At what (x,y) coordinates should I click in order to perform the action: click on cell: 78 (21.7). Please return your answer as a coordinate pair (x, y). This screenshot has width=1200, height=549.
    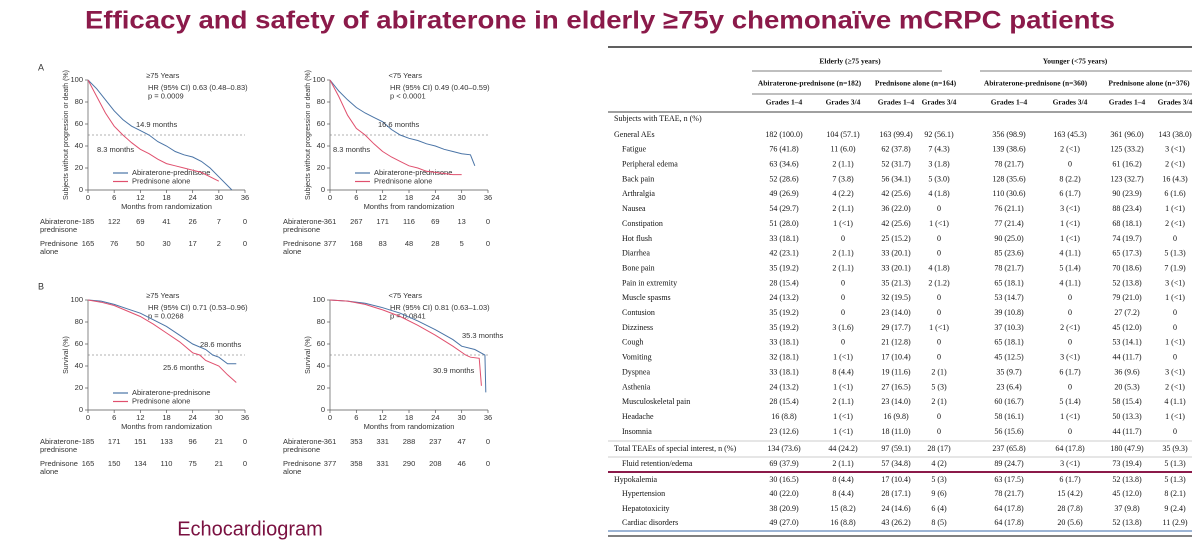
    Looking at the image, I should click on (1009, 493).